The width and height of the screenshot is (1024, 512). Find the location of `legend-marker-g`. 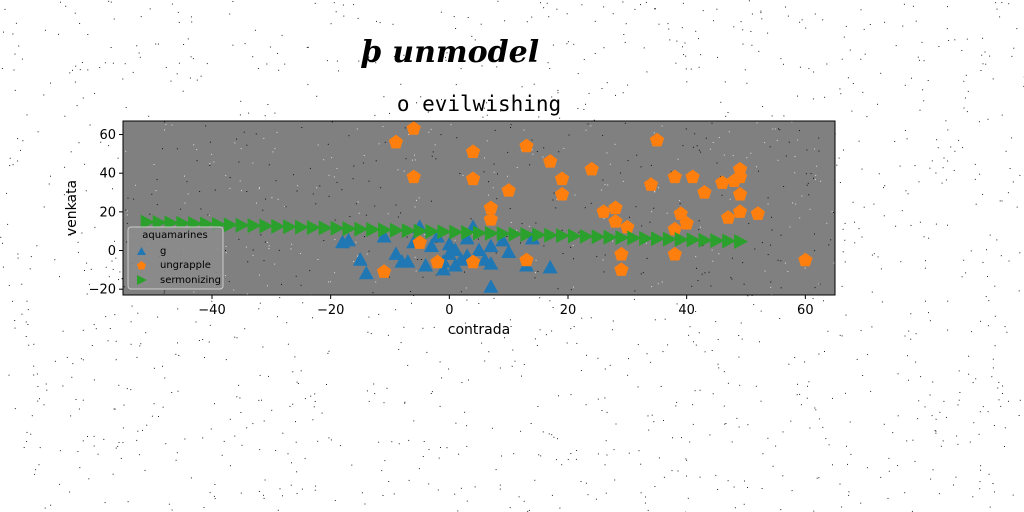

legend-marker-g is located at coordinates (141, 251).